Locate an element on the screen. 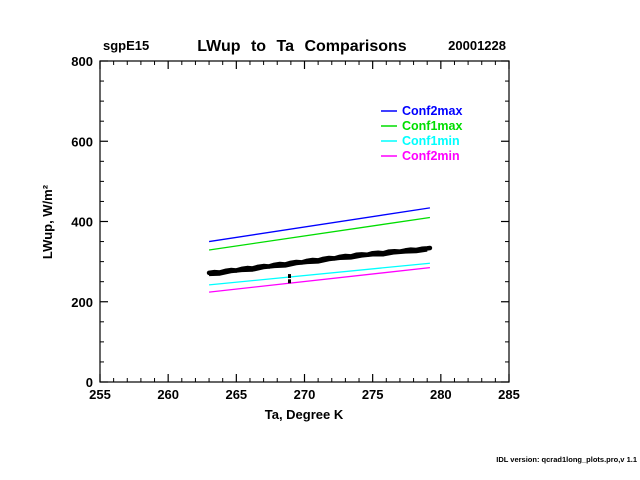 The image size is (640, 480). legend-label-conf2min: Conf2min is located at coordinates (431, 156).